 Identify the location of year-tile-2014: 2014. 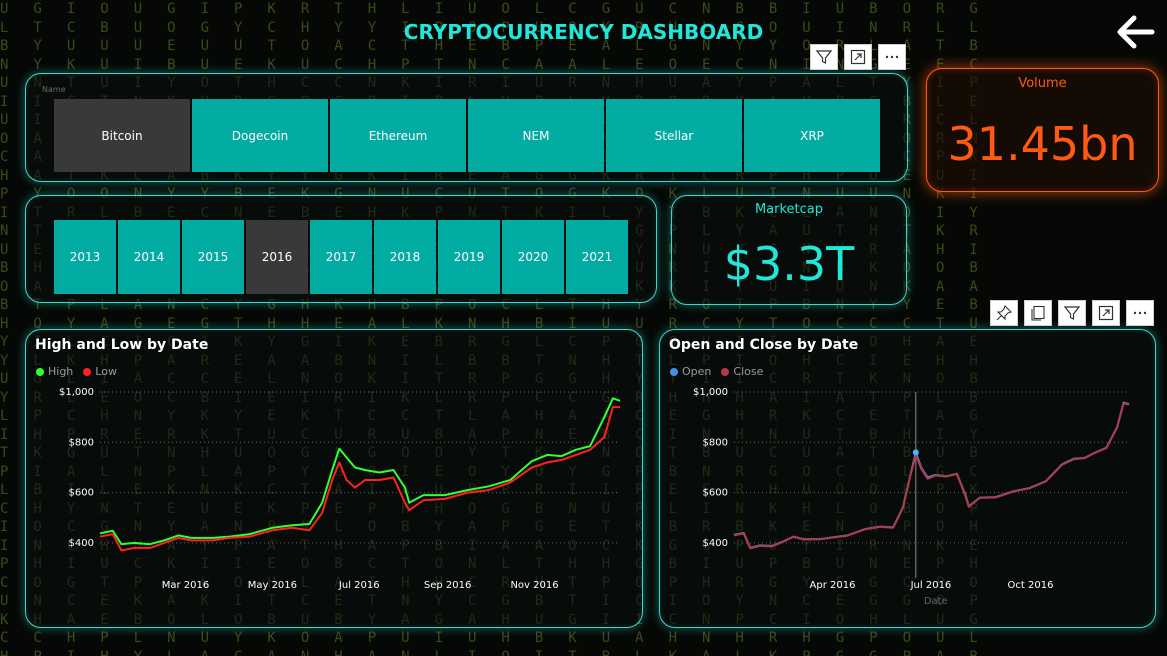
(149, 257).